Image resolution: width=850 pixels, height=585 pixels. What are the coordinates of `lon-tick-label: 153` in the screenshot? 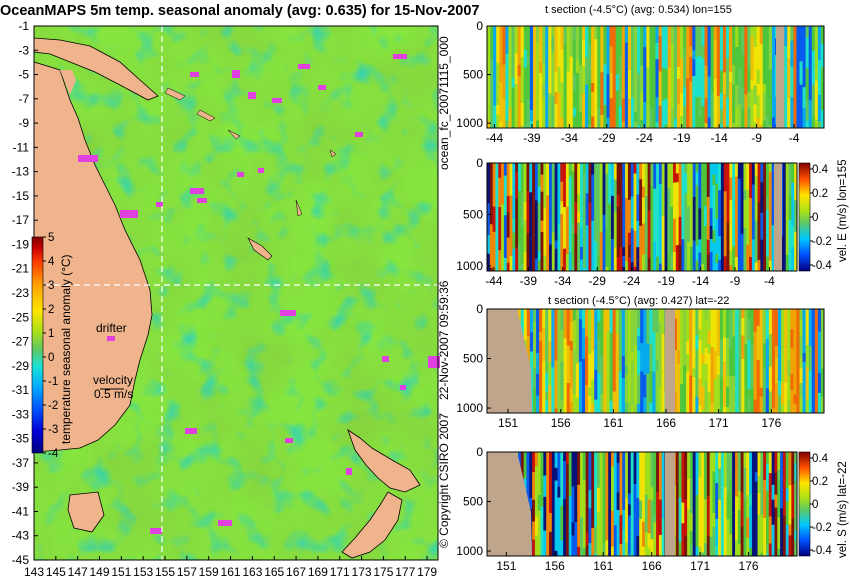 It's located at (143, 572).